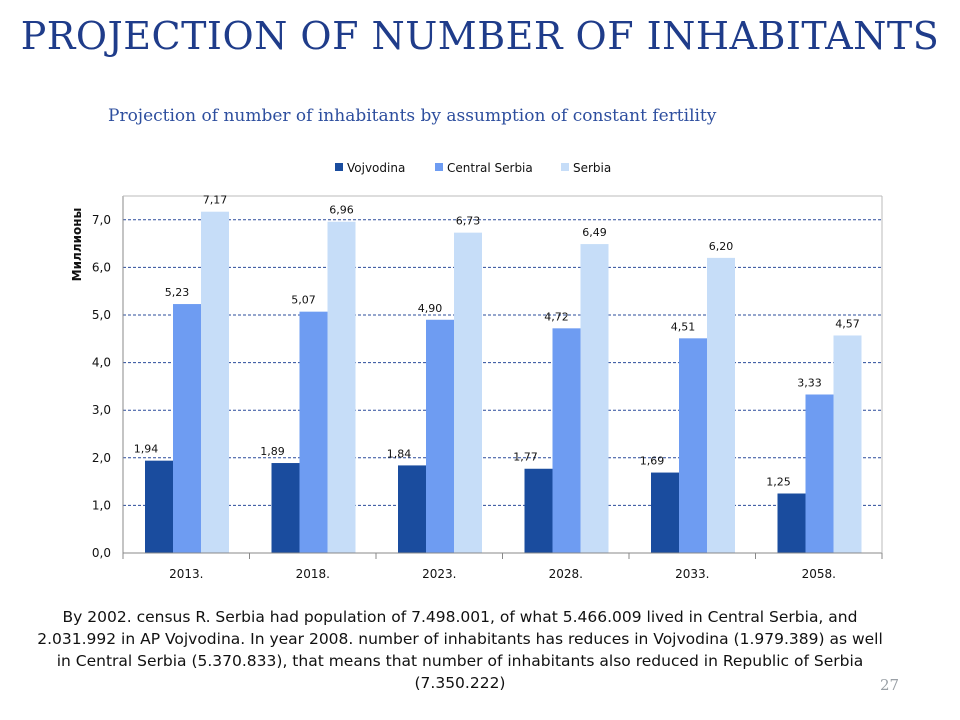  Describe the element at coordinates (480, 36) in the screenshot. I see `slide-title: PROJECTION OF NUMBER OF INHABITANTS` at that location.